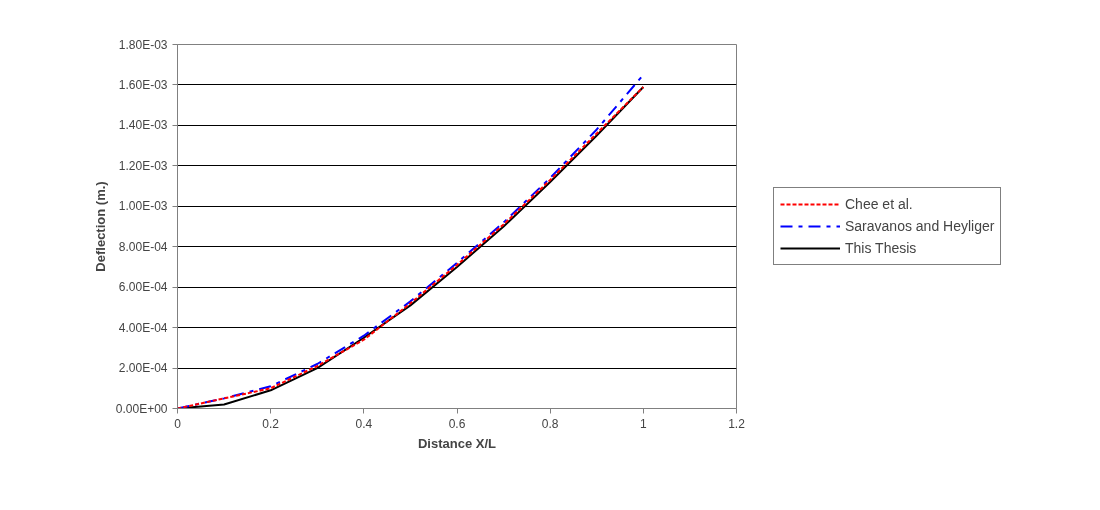 The height and width of the screenshot is (510, 1100). Describe the element at coordinates (457, 423) in the screenshot. I see `x-tick-label: 0.6` at that location.